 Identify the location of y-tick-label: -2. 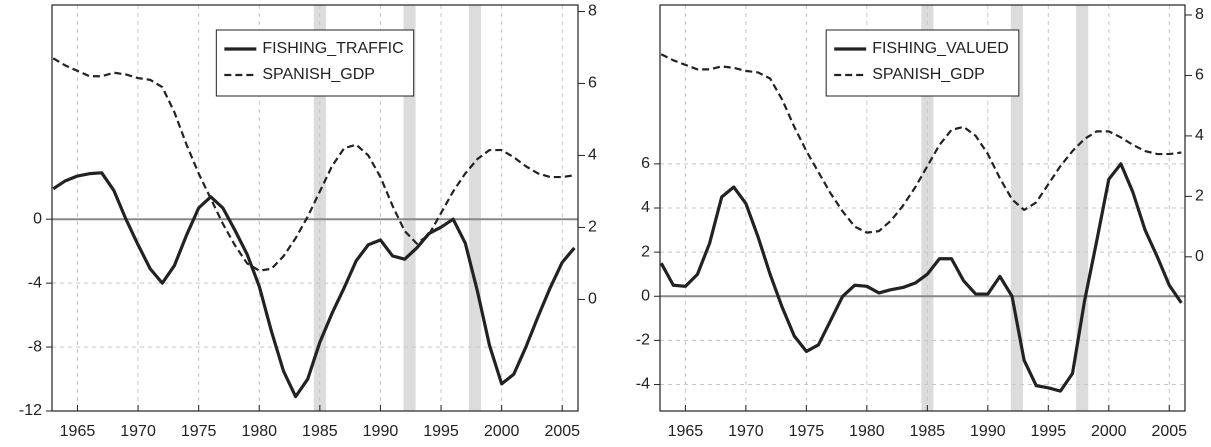
(643, 340).